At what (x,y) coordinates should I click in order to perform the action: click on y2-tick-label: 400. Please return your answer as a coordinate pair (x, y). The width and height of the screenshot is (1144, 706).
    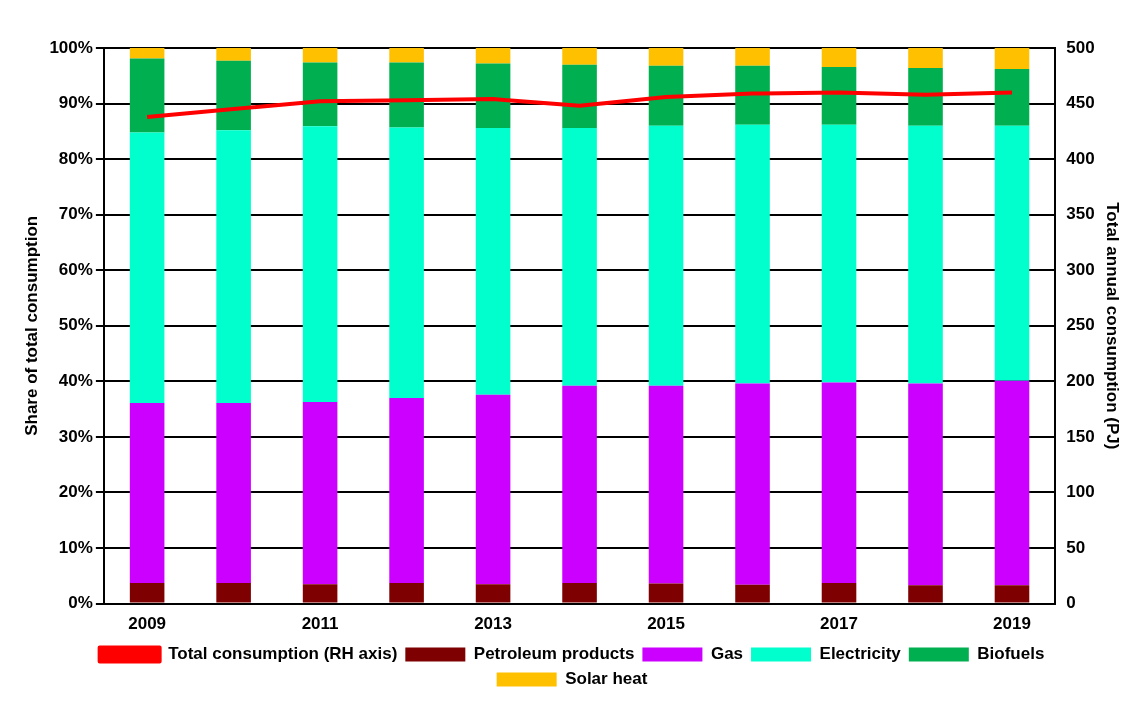
    Looking at the image, I should click on (1080, 158).